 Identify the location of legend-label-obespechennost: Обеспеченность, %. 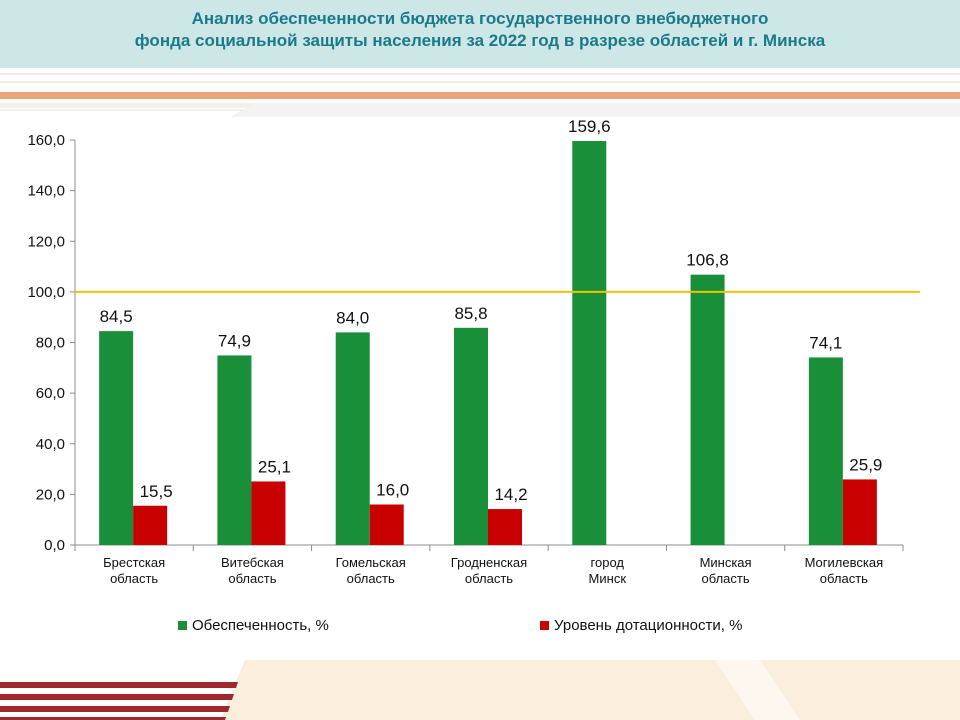
(260, 625).